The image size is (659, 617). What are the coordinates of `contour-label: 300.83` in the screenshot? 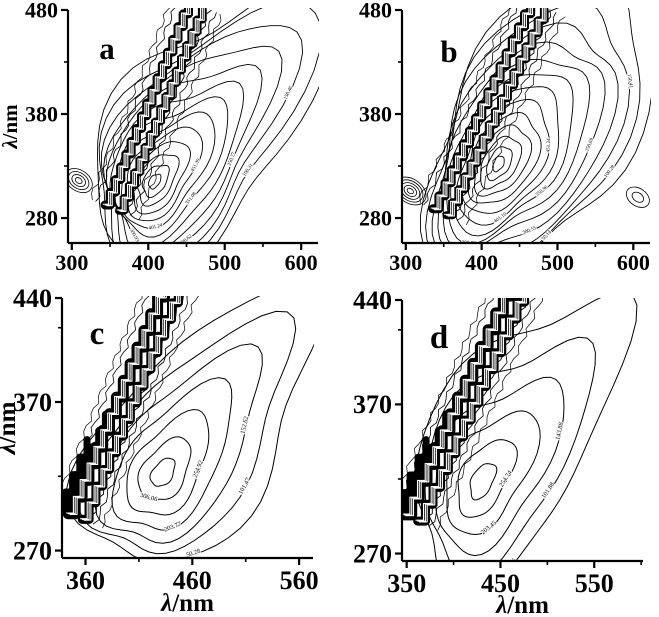 It's located at (468, 243).